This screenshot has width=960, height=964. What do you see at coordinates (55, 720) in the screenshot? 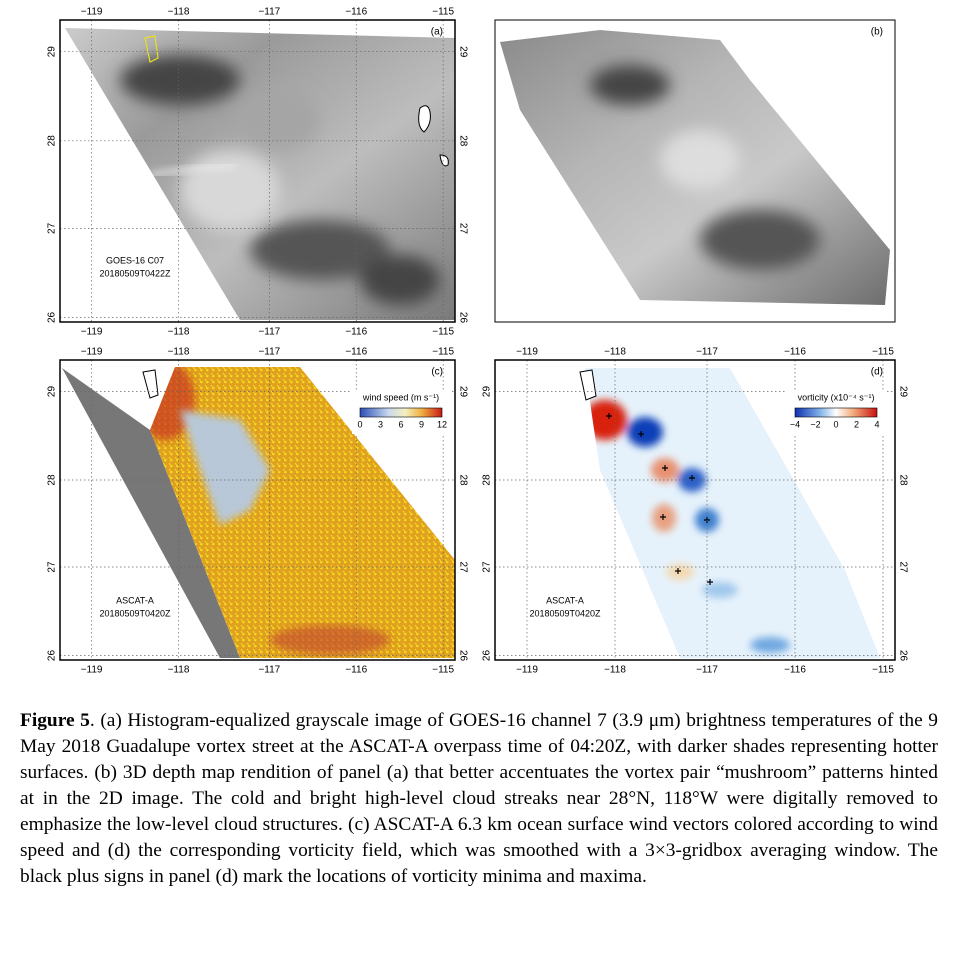
I see `figure-label: Figure 5` at bounding box center [55, 720].